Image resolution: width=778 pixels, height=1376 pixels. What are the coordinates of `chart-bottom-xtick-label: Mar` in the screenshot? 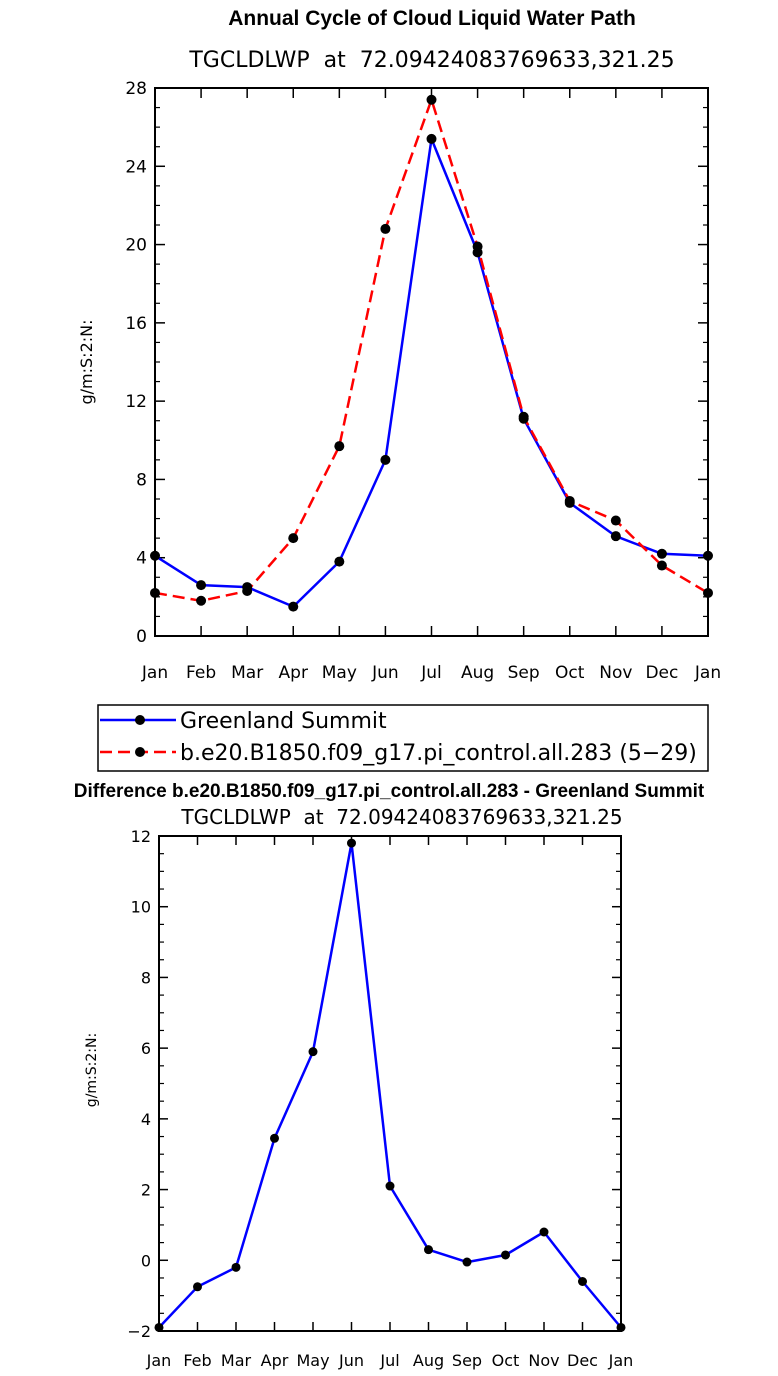 It's located at (236, 1360).